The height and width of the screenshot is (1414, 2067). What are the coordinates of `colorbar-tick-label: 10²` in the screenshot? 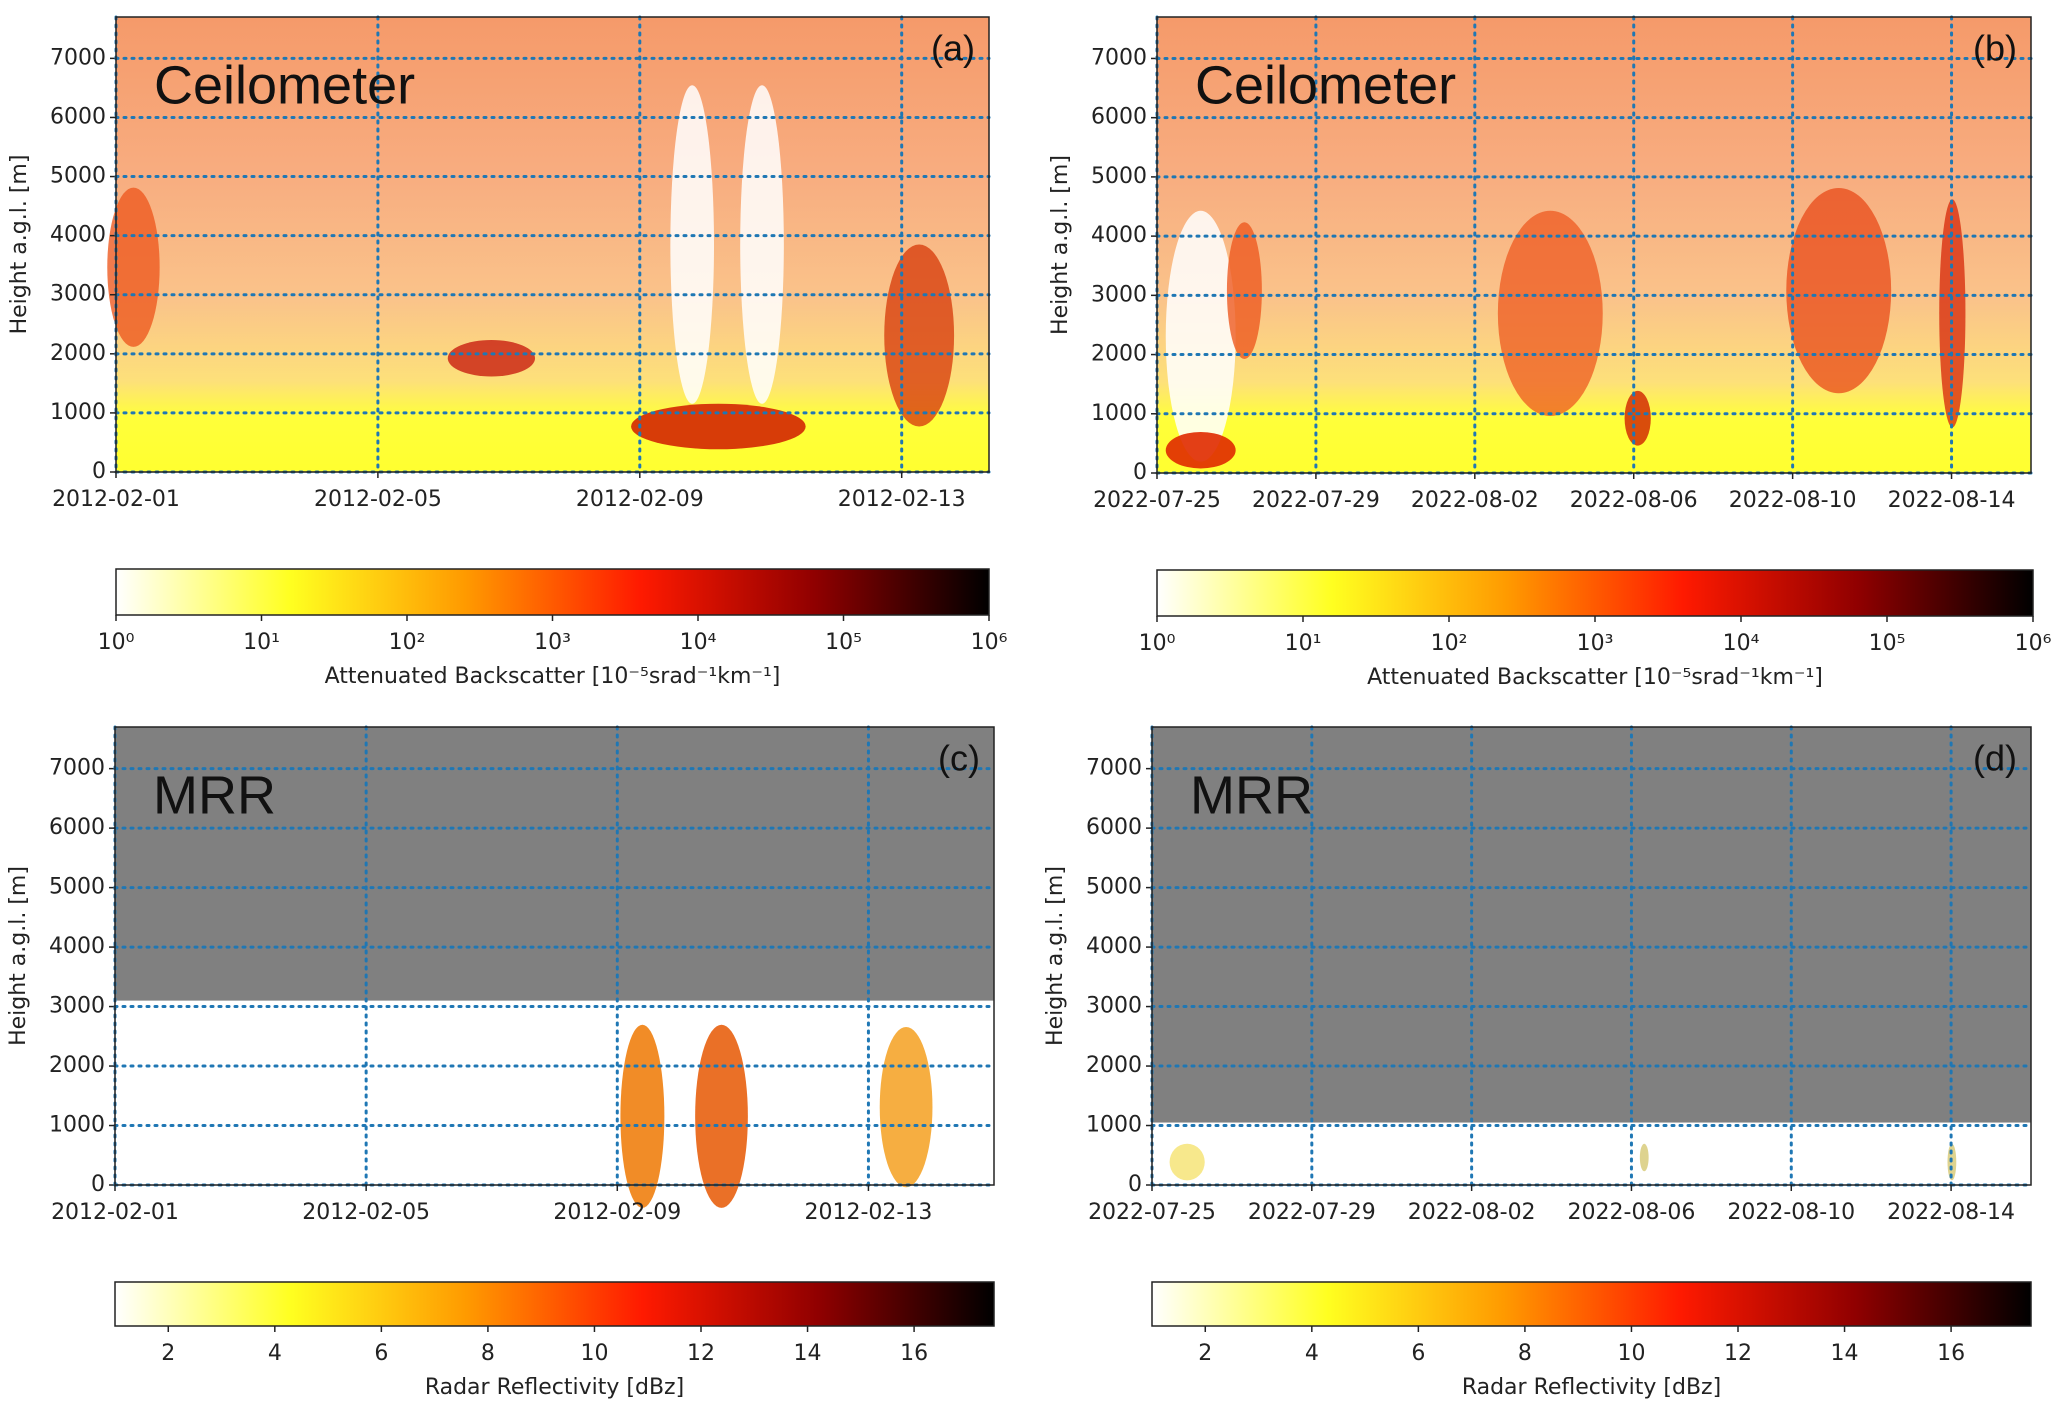 It's located at (407, 642).